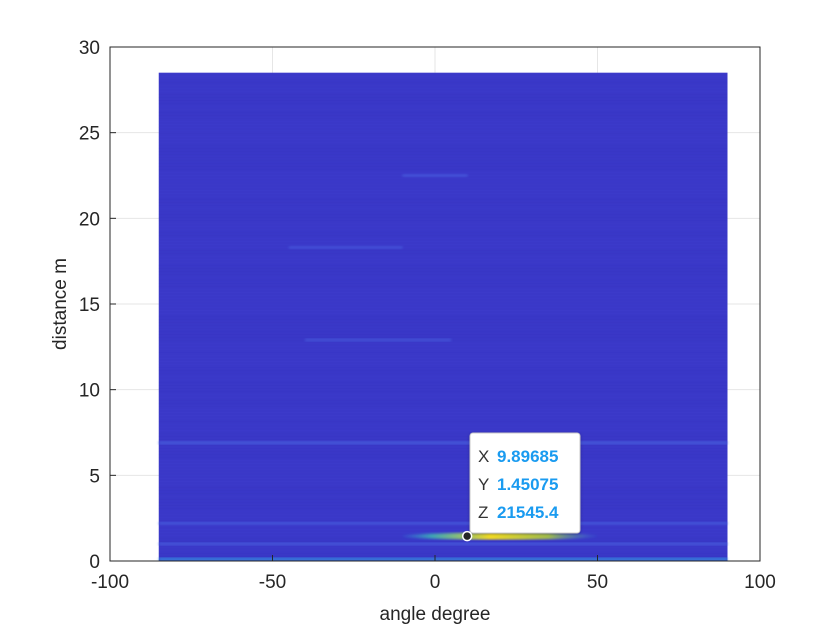 Image resolution: width=840 pixels, height=630 pixels. I want to click on data-tip-y-value: 1.45075, so click(527, 484).